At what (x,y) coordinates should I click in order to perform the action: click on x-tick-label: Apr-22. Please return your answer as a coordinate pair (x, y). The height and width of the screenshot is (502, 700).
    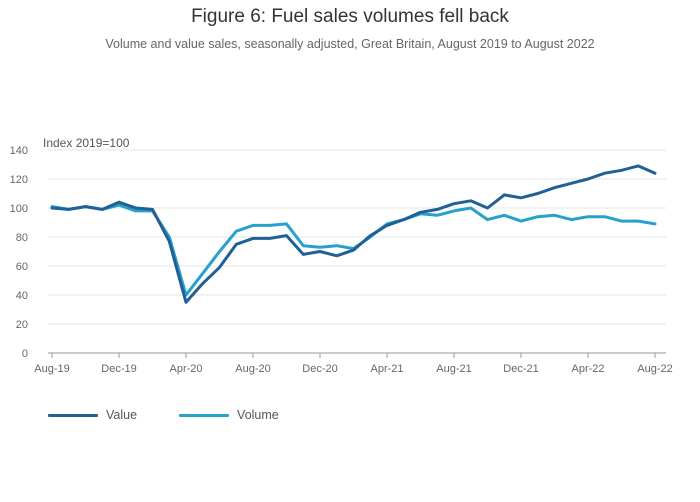
    Looking at the image, I should click on (587, 369).